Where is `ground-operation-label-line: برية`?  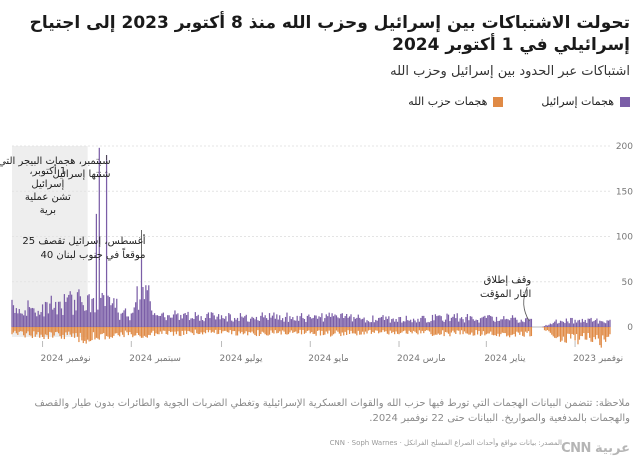 ground-operation-label-line: برية is located at coordinates (48, 210).